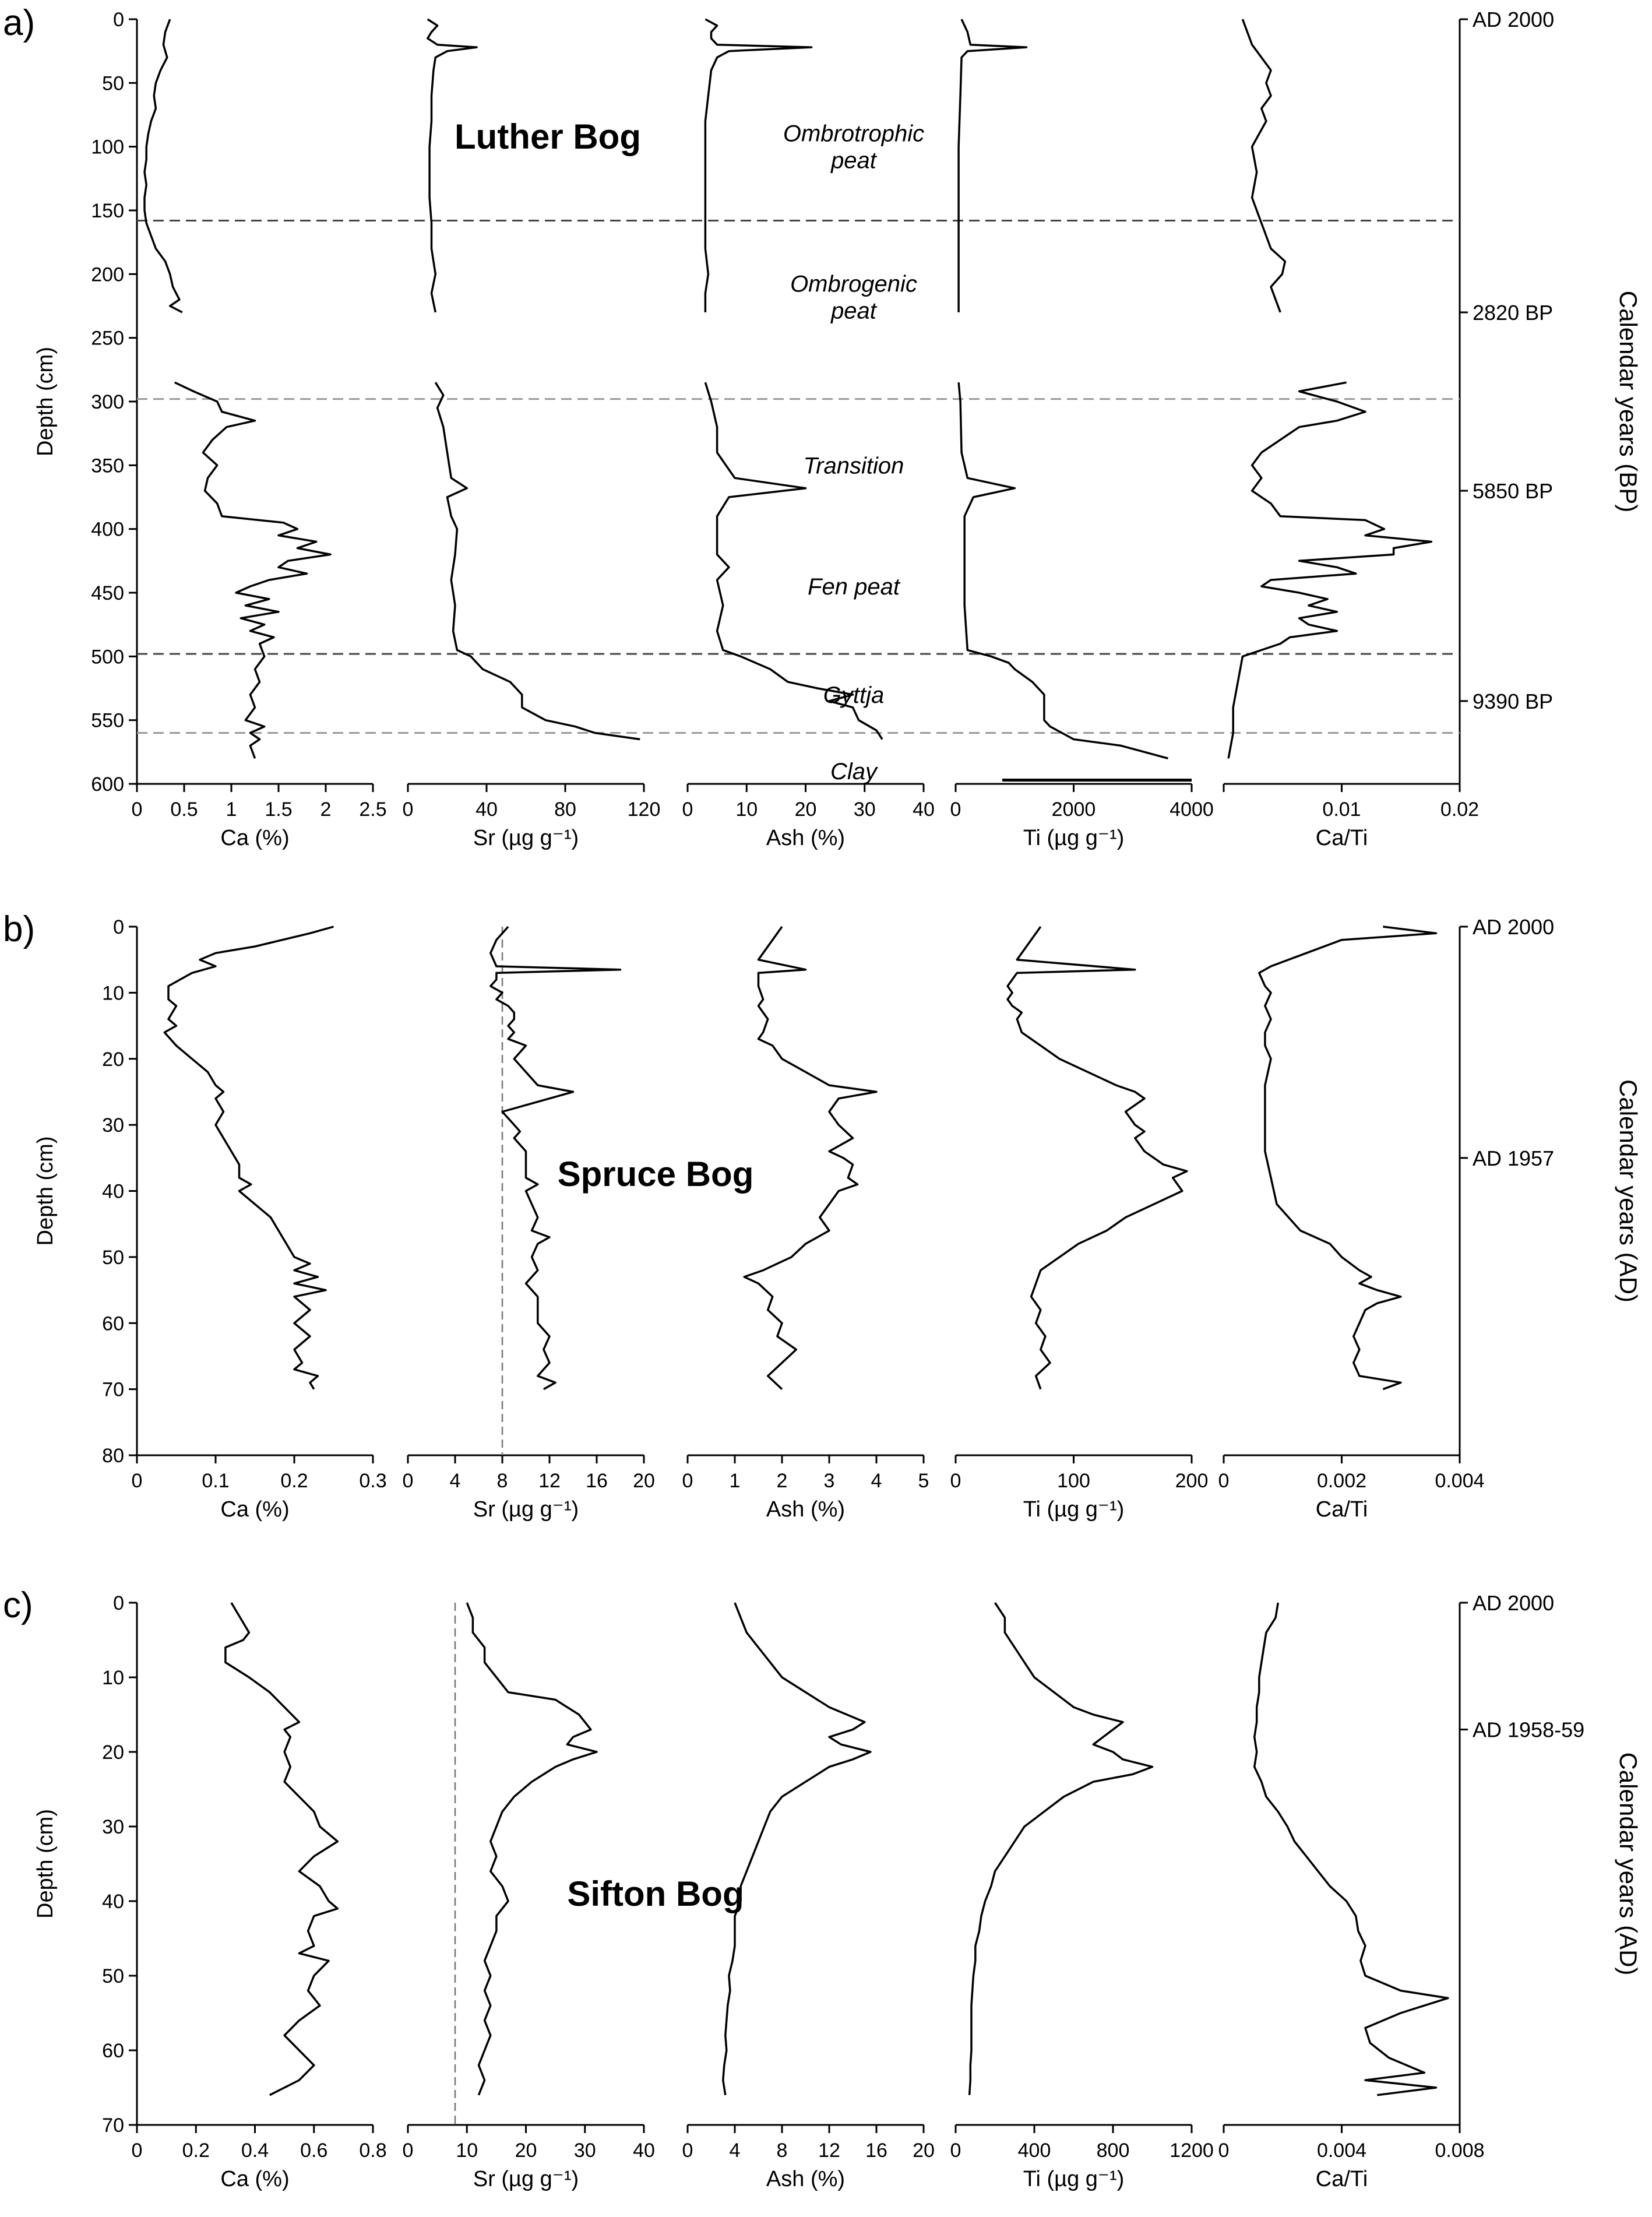 The height and width of the screenshot is (2217, 1652). Describe the element at coordinates (372, 2150) in the screenshot. I see `x-tick-label: 0.8` at that location.